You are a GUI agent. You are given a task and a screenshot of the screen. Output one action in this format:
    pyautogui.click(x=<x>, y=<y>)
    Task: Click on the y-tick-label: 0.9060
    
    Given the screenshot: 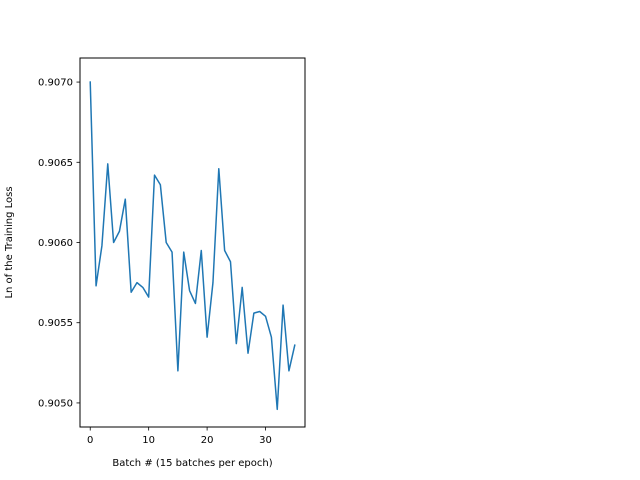 What is the action you would take?
    pyautogui.click(x=55, y=243)
    